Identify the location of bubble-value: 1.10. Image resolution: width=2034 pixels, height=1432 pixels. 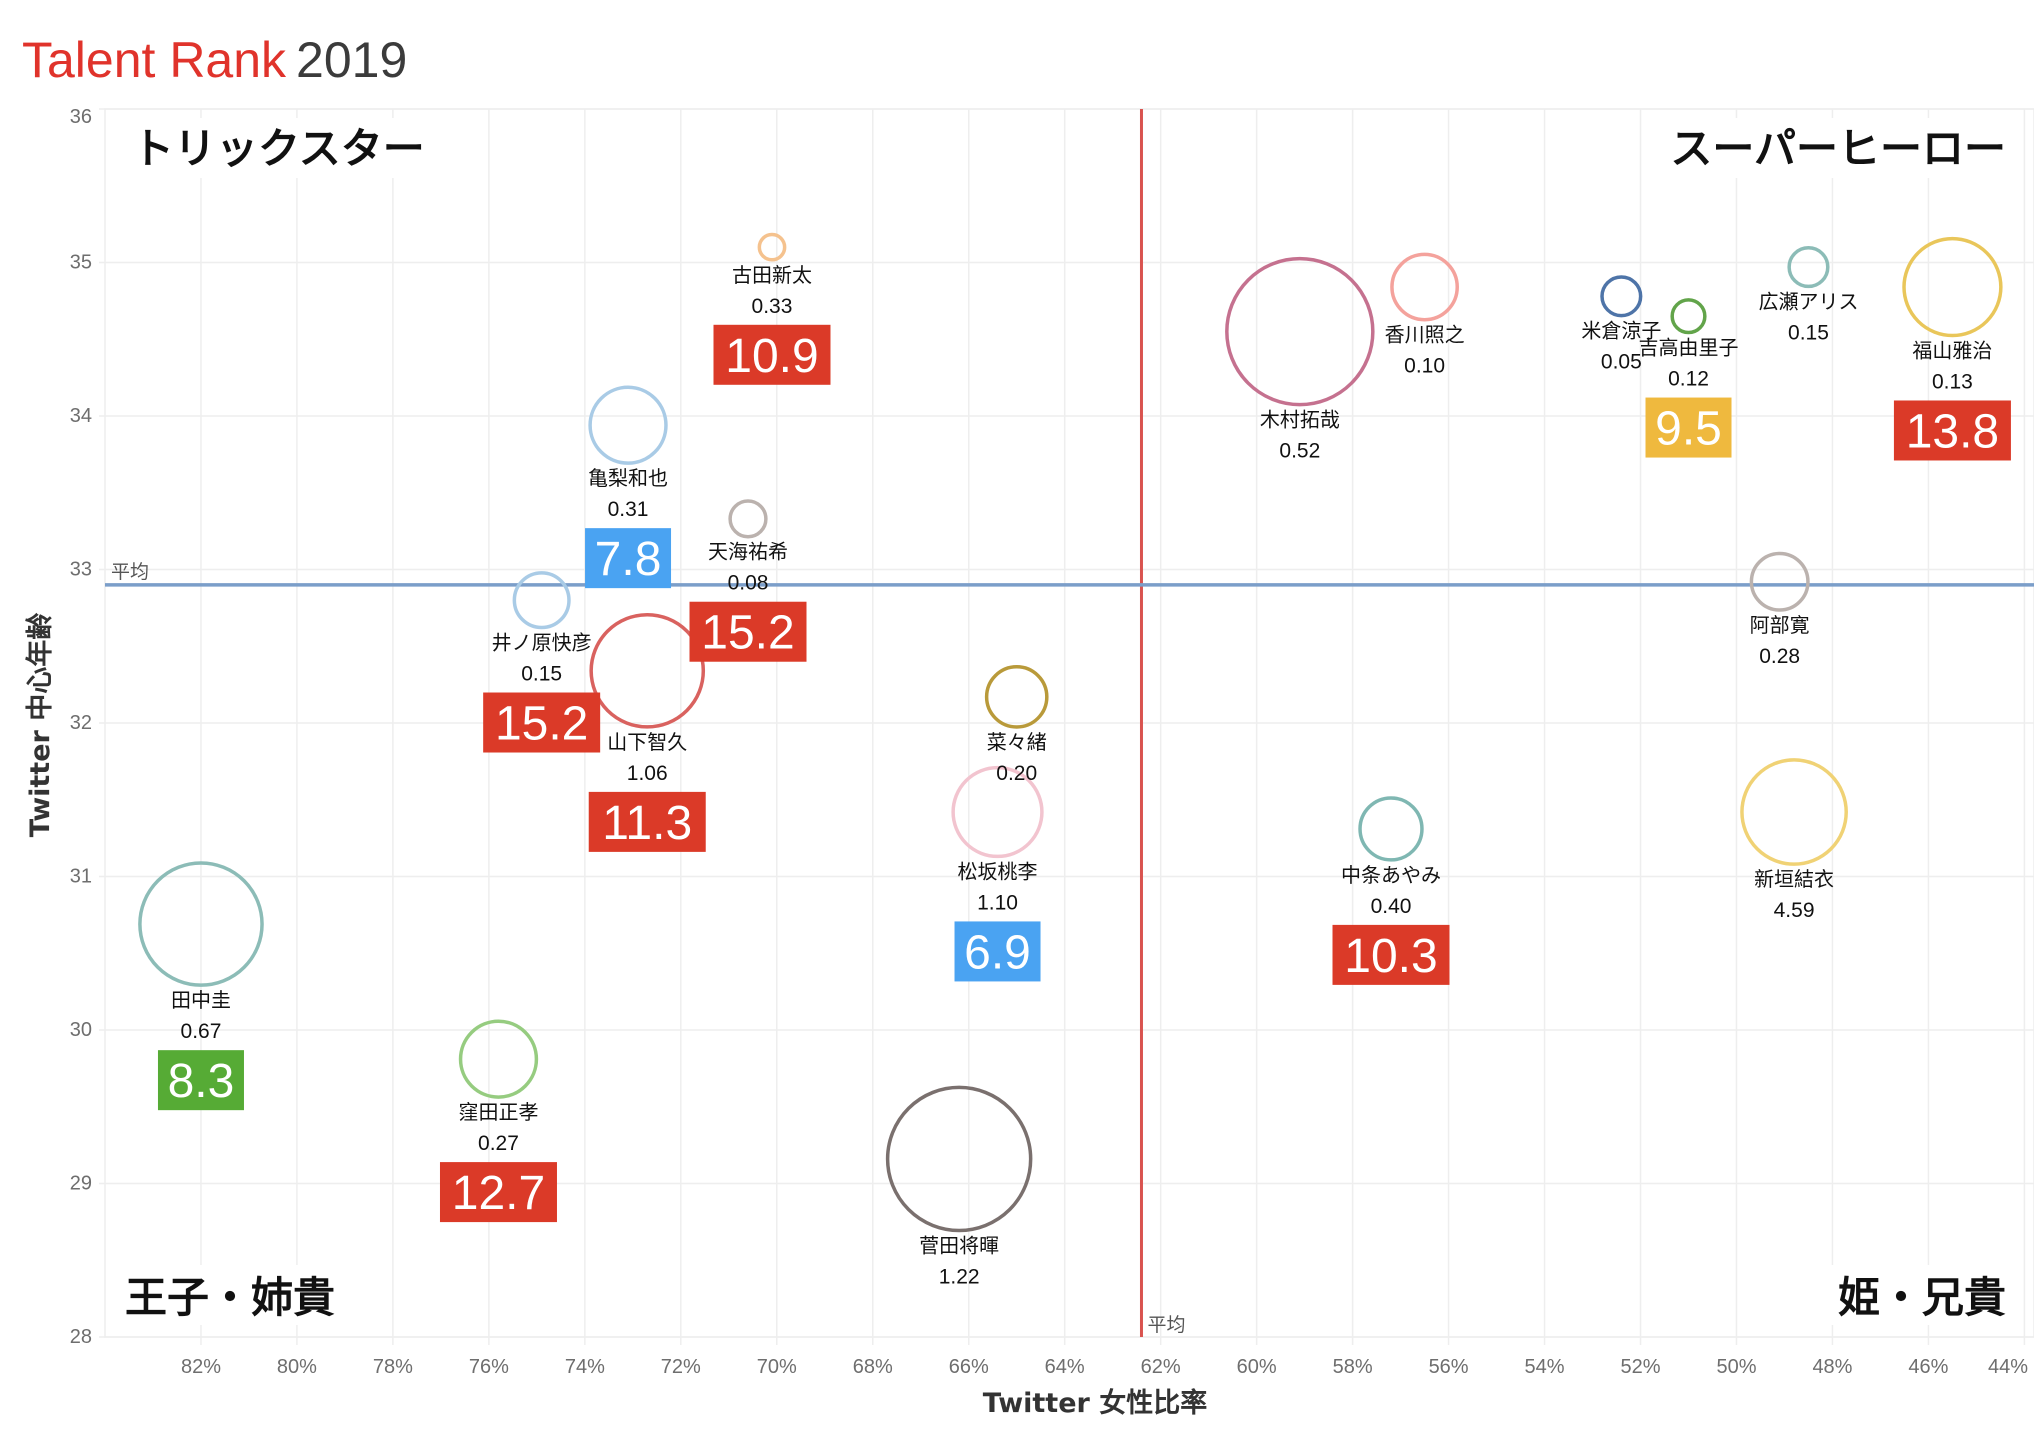
(997, 902).